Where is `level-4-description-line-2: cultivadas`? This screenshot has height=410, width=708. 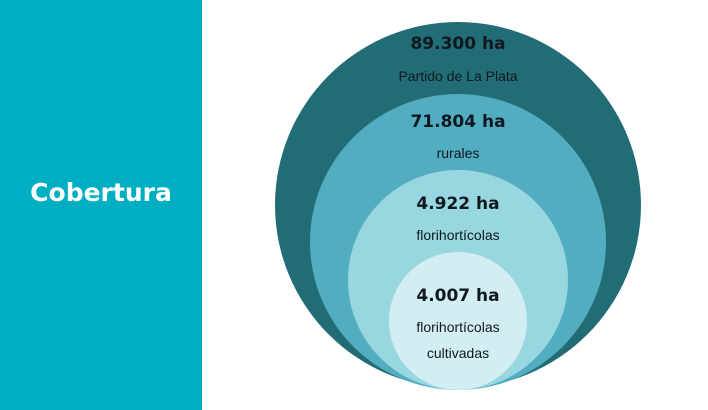 level-4-description-line-2: cultivadas is located at coordinates (458, 353).